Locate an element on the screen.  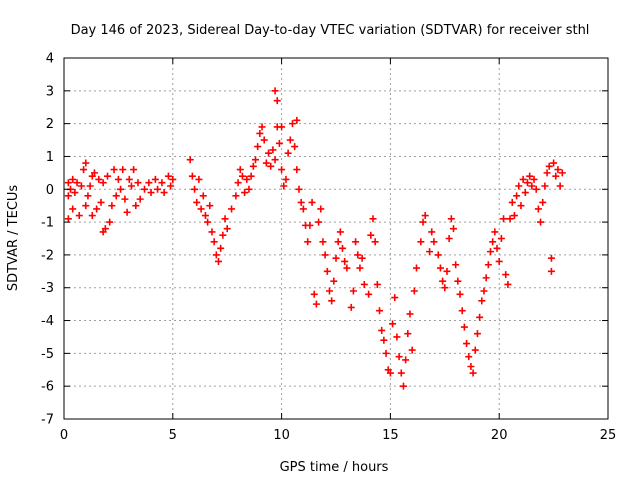
y-tick-label: 2 is located at coordinates (50, 124).